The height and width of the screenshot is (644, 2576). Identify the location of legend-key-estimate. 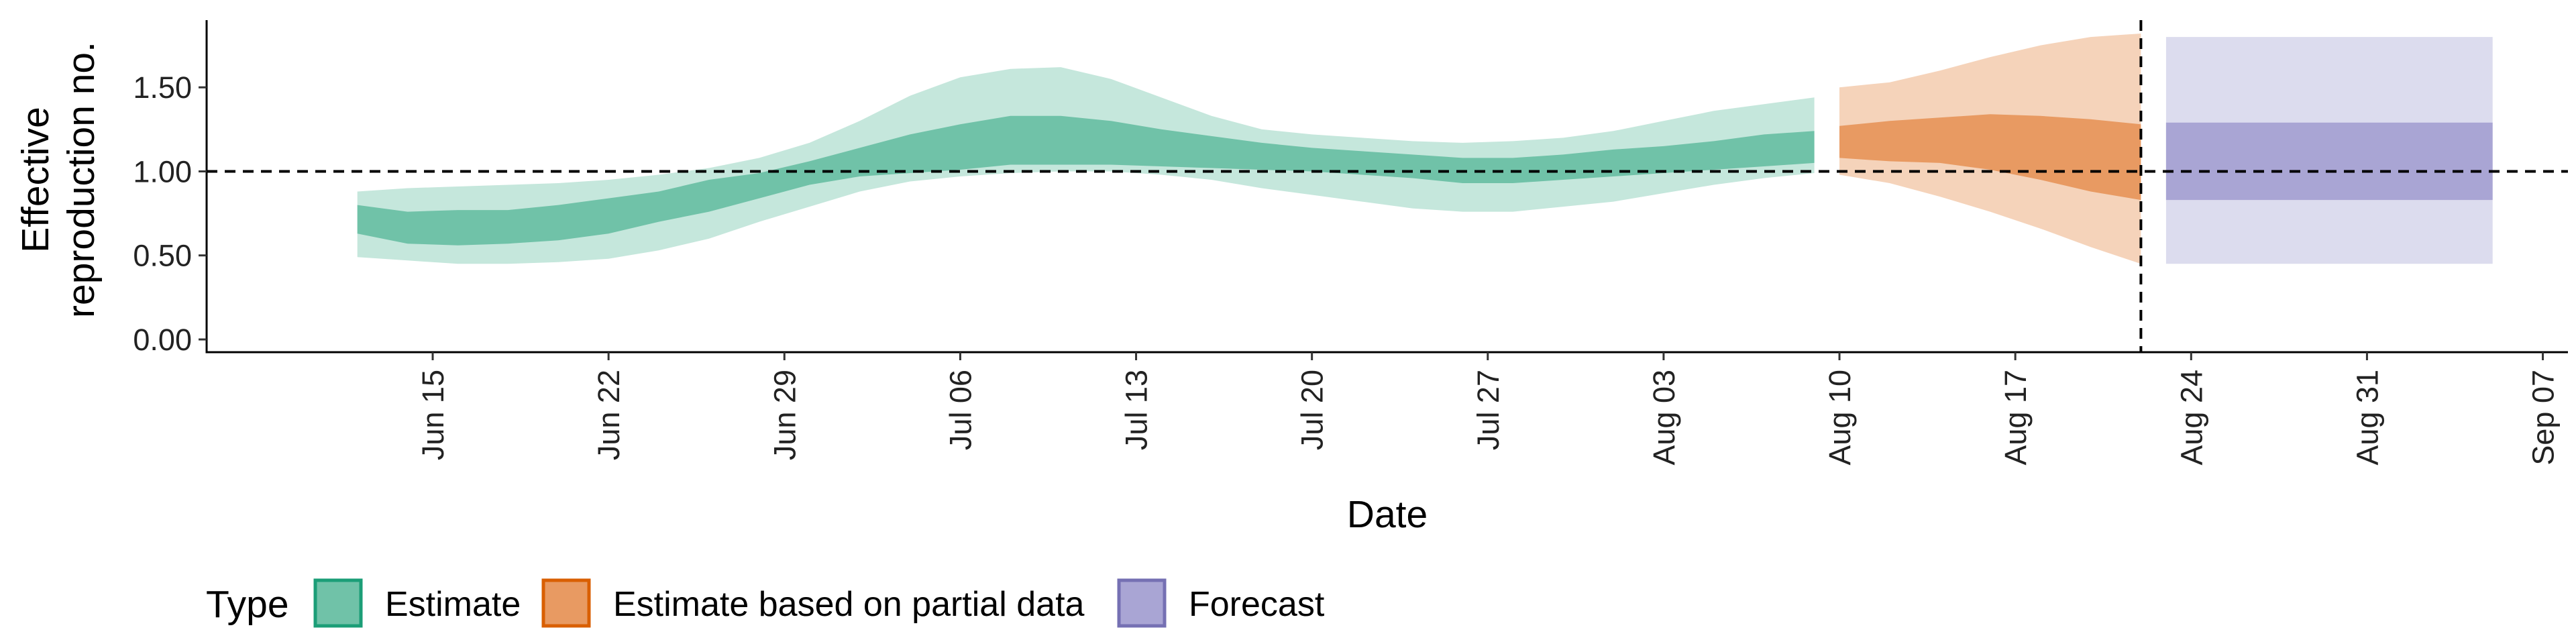
(338, 603).